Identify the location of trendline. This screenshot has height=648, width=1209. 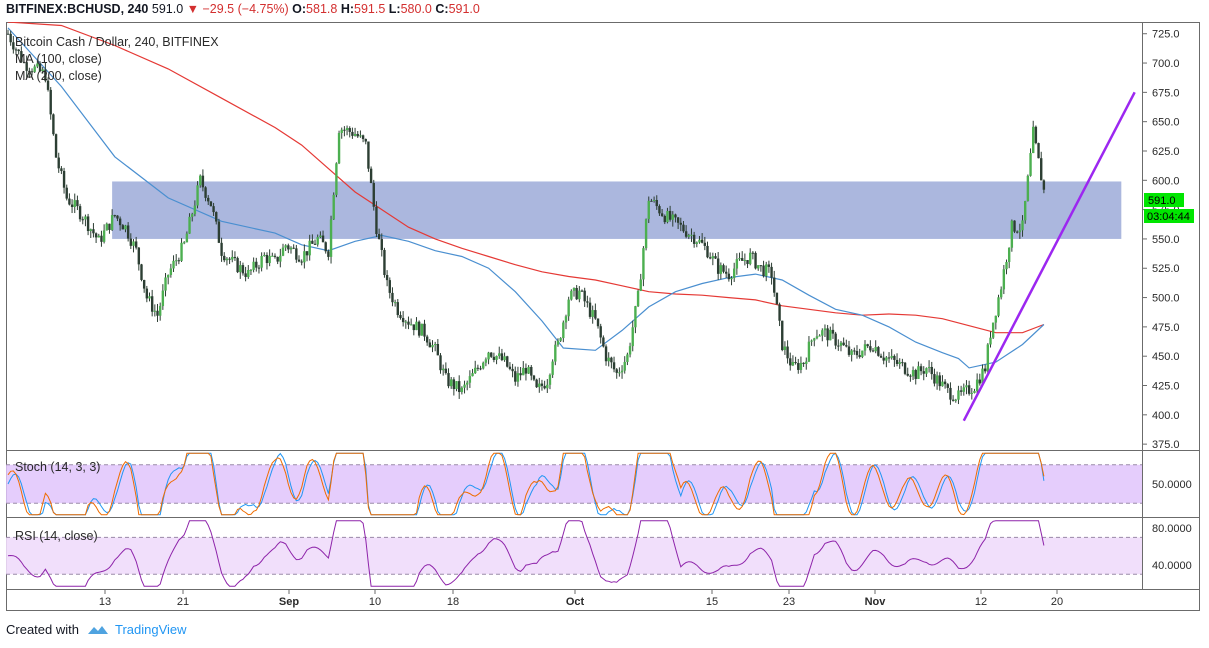
(1049, 256).